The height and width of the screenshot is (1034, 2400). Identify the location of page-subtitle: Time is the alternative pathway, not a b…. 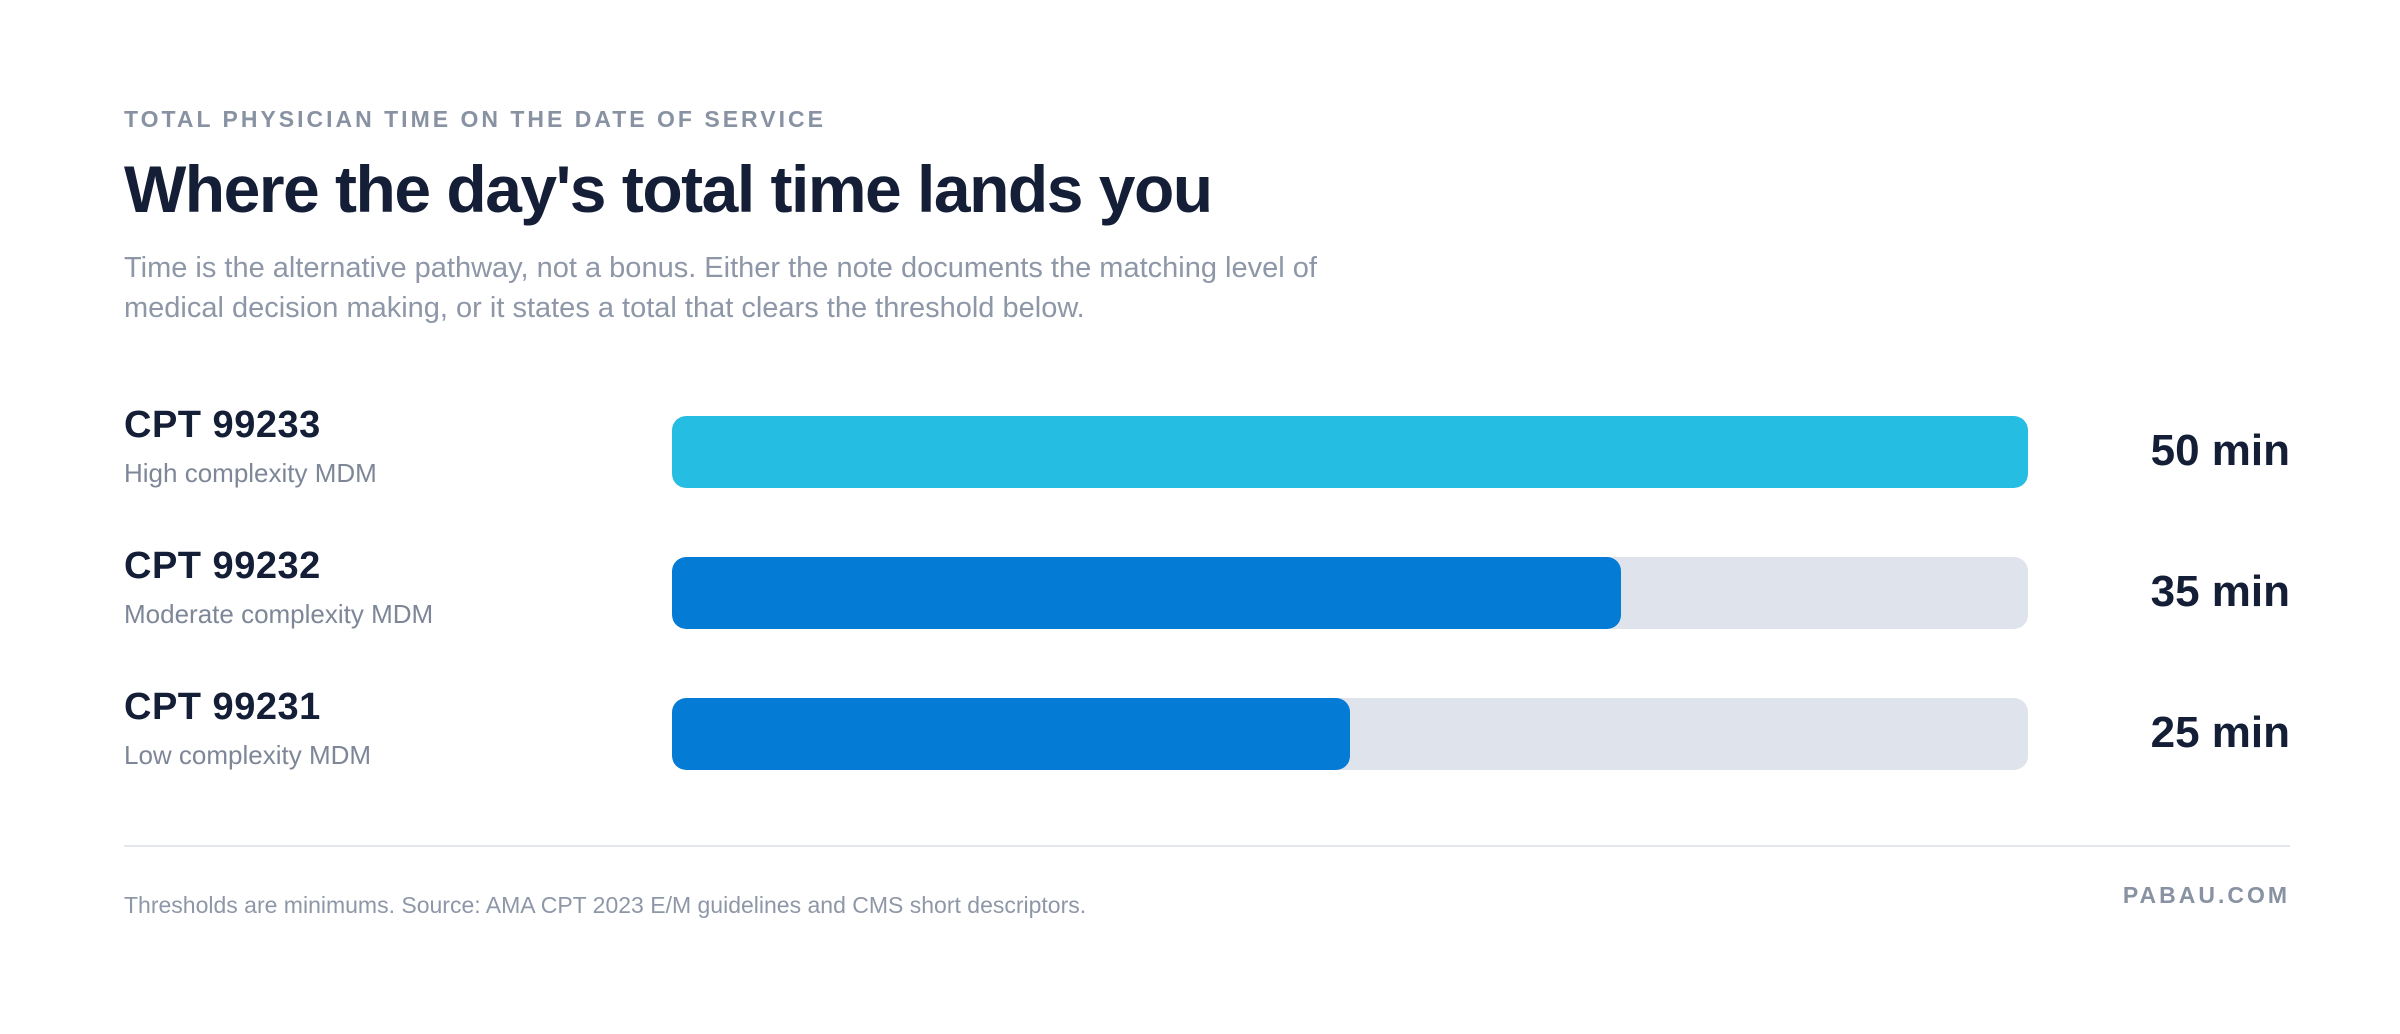
(720, 288).